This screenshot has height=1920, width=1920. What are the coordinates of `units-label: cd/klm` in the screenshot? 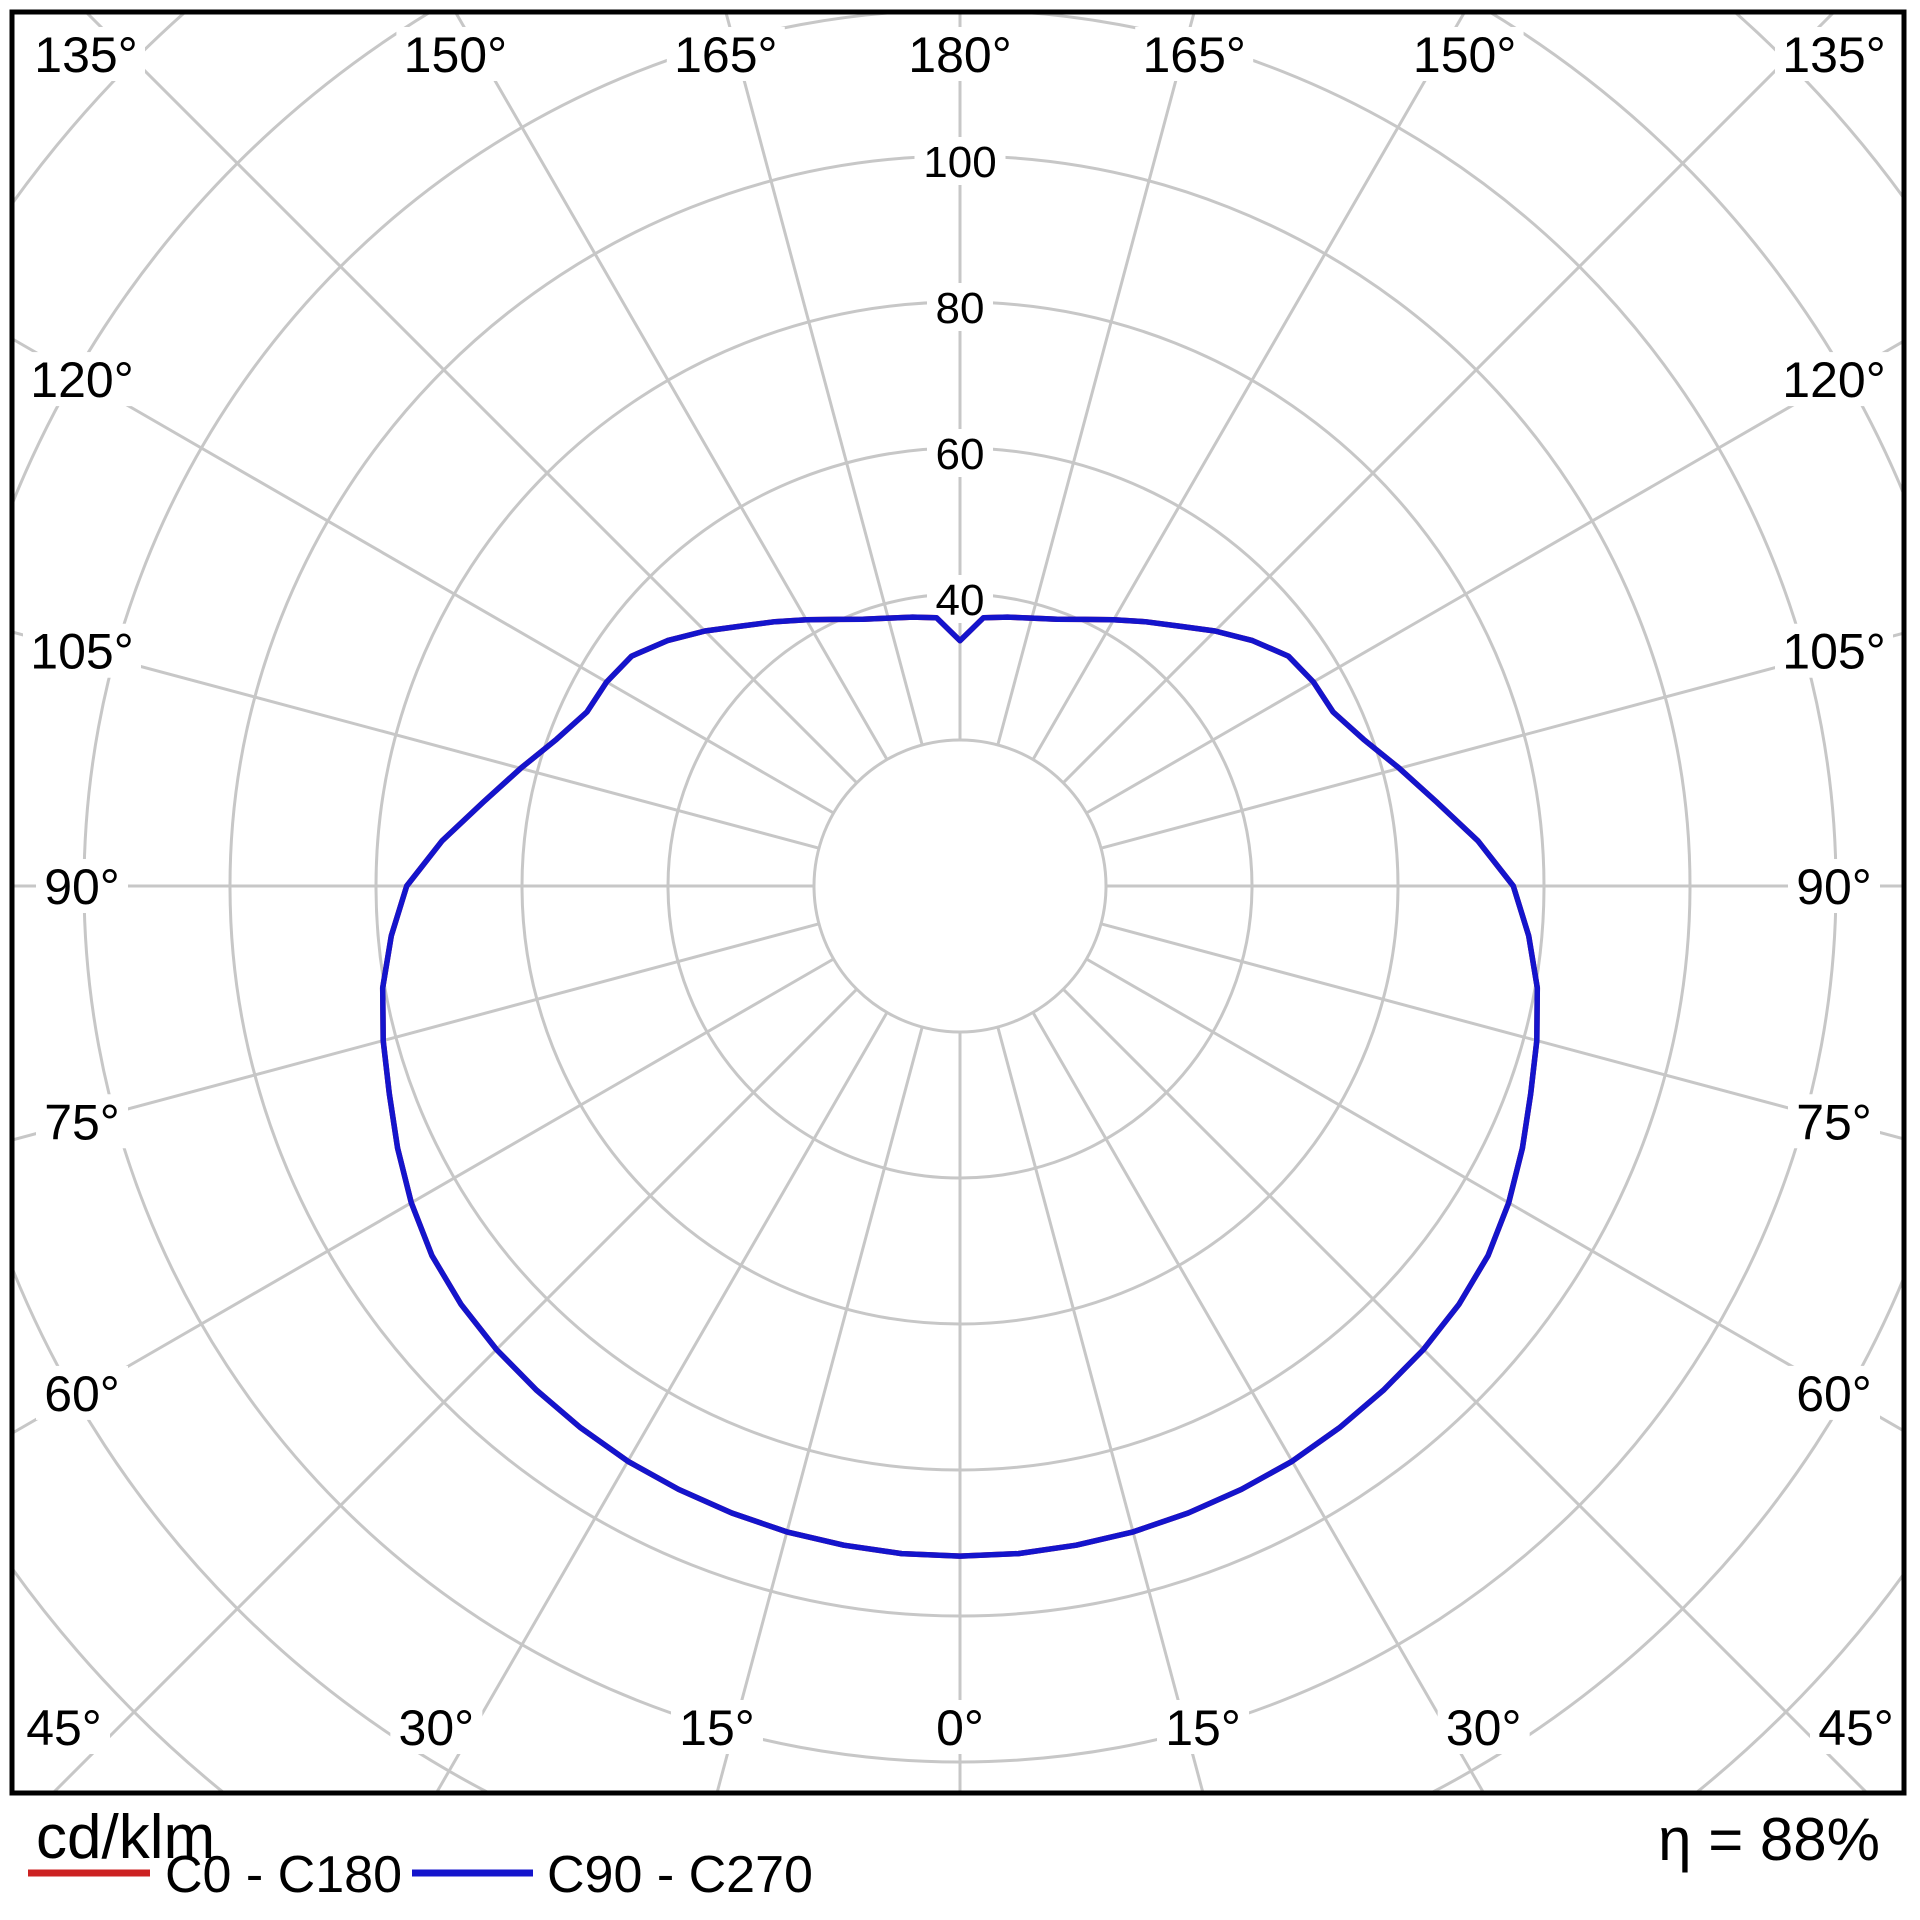 It's located at (125, 1837).